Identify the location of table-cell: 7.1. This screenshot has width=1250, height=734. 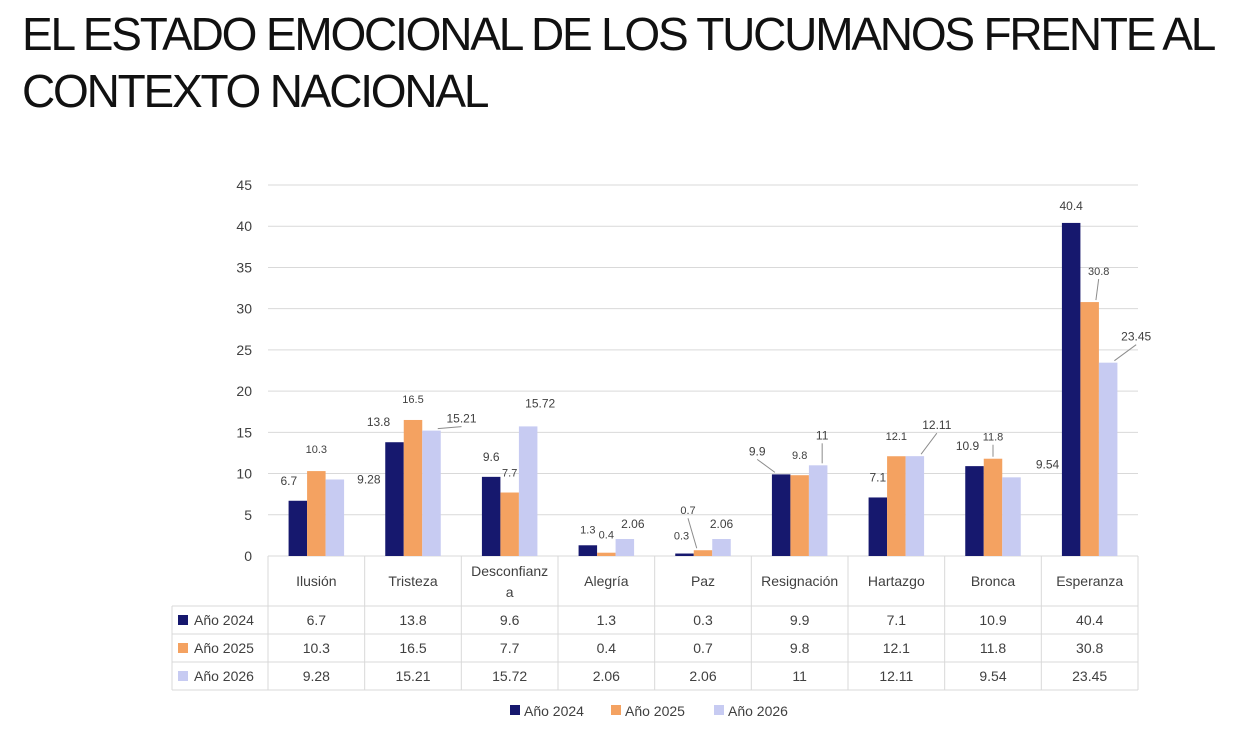
(897, 620).